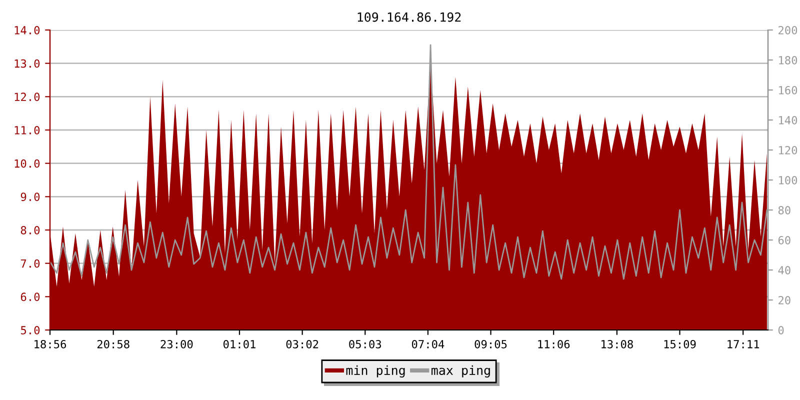  What do you see at coordinates (490, 344) in the screenshot?
I see `x-tick-label: 09:05` at bounding box center [490, 344].